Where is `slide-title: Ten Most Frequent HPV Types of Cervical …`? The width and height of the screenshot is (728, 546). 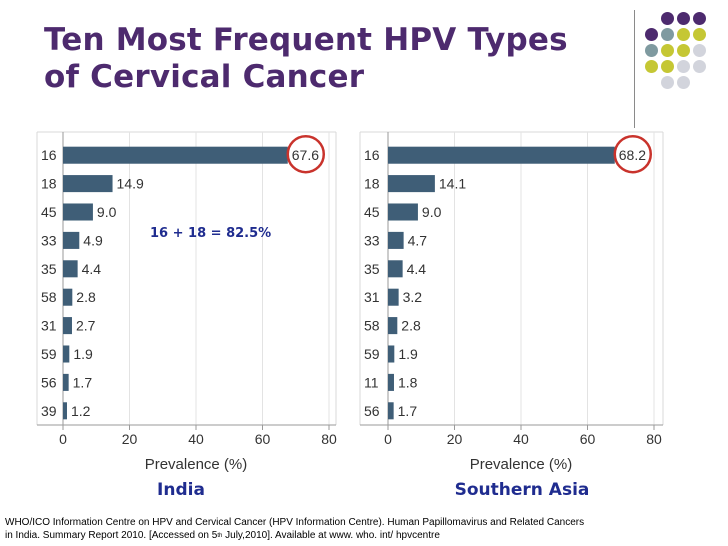 slide-title: Ten Most Frequent HPV Types of Cervical … is located at coordinates (339, 59).